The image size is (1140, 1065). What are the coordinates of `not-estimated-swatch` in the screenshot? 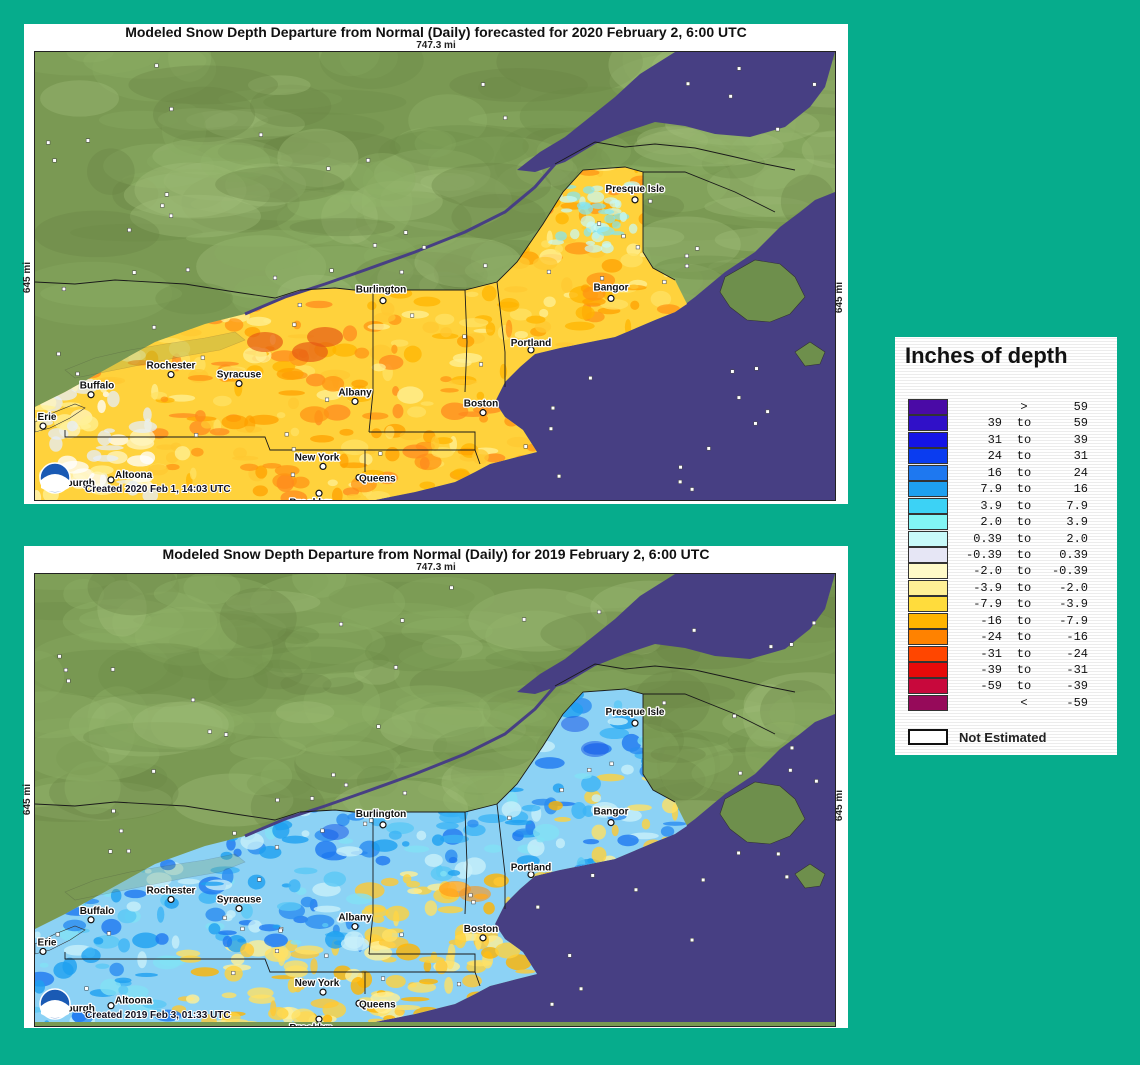 It's located at (928, 737).